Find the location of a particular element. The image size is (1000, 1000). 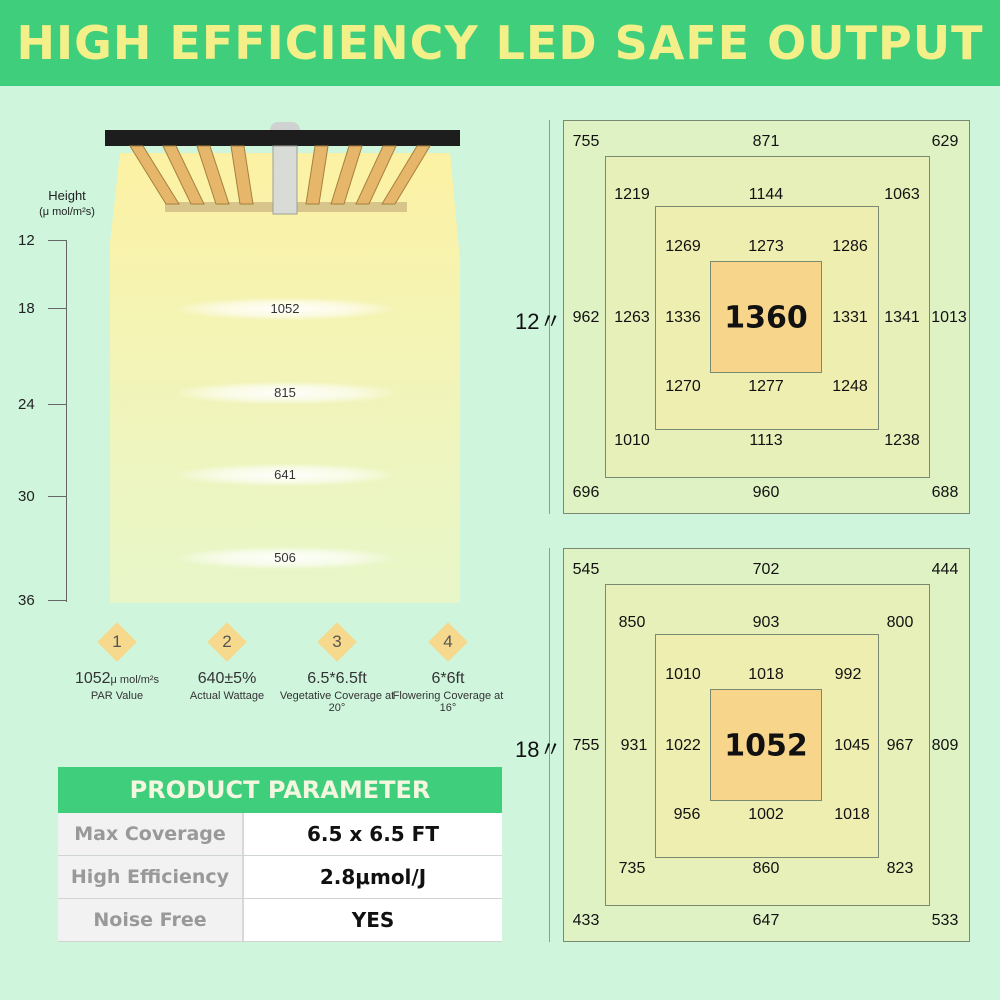

feature-vegetative-coverage: 3 6.5*6.5ft Vegetative Coverage at 20° is located at coordinates (337, 668).